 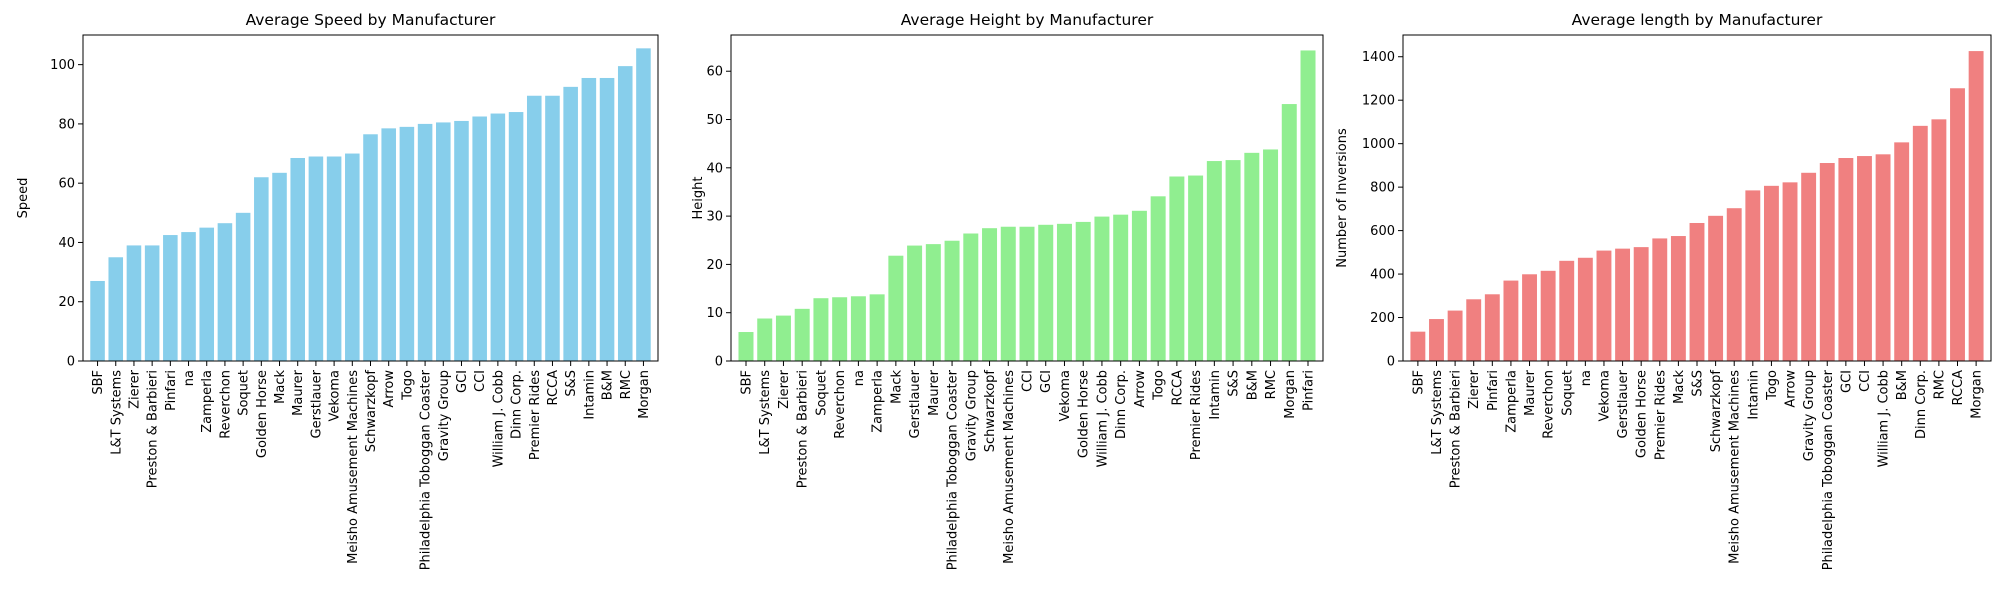 What do you see at coordinates (714, 217) in the screenshot?
I see `y-tick-label: 30` at bounding box center [714, 217].